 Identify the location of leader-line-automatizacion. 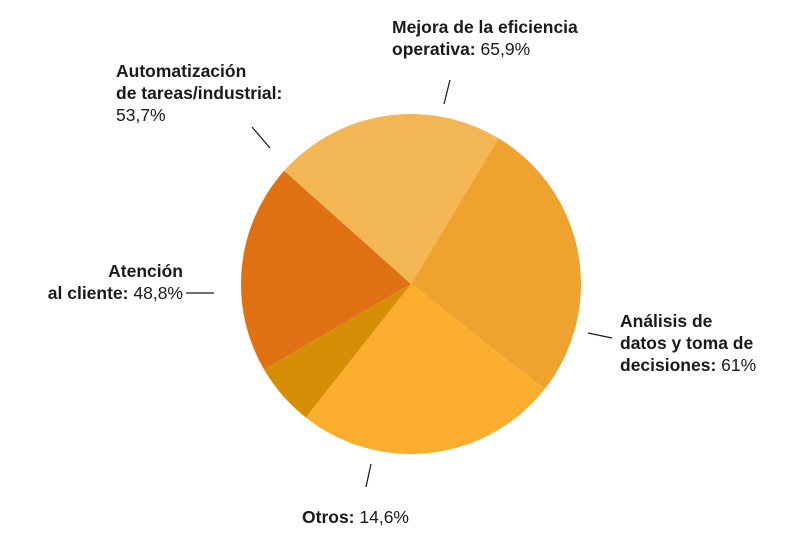
(261, 137).